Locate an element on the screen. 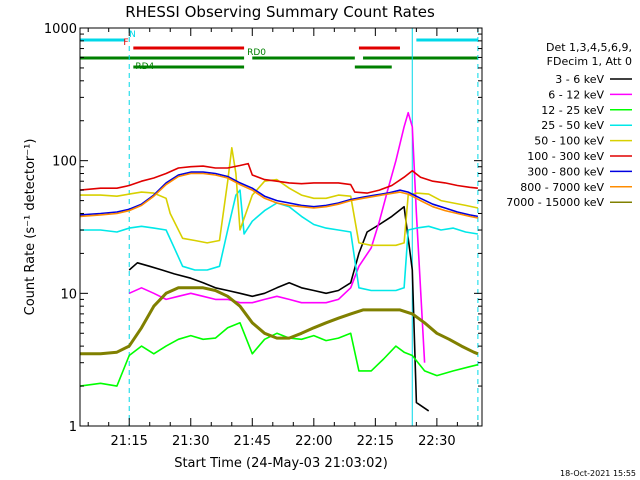 The height and width of the screenshot is (480, 640). legend-entry-label: 12 - 25 keV is located at coordinates (572, 110).